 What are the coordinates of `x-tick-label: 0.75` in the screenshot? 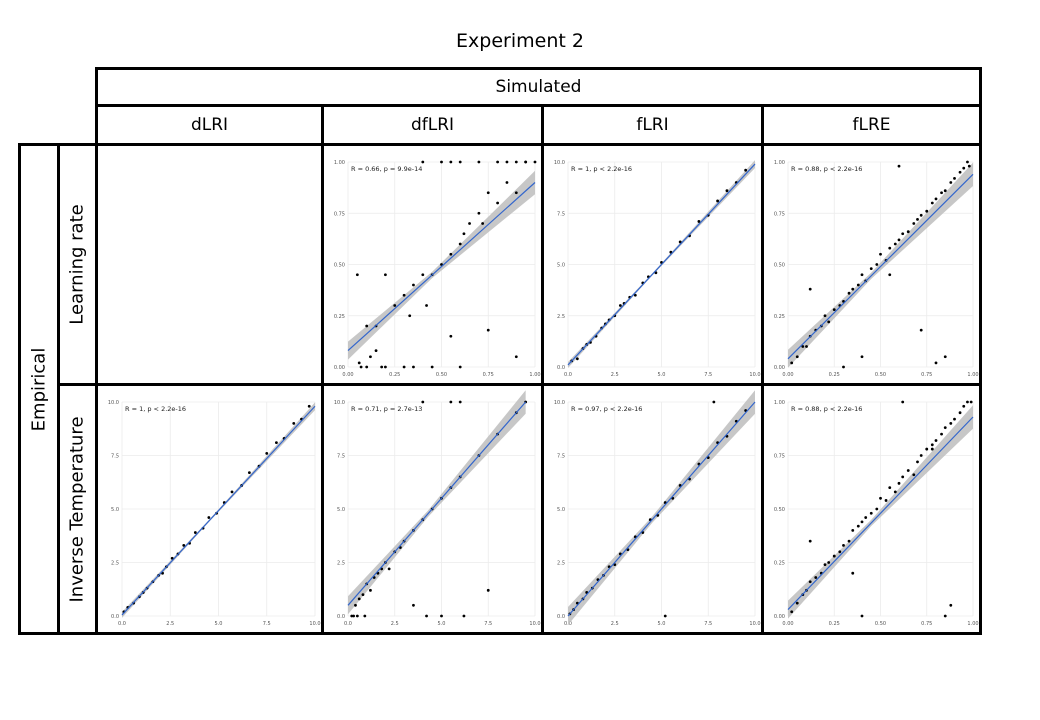 It's located at (926, 624).